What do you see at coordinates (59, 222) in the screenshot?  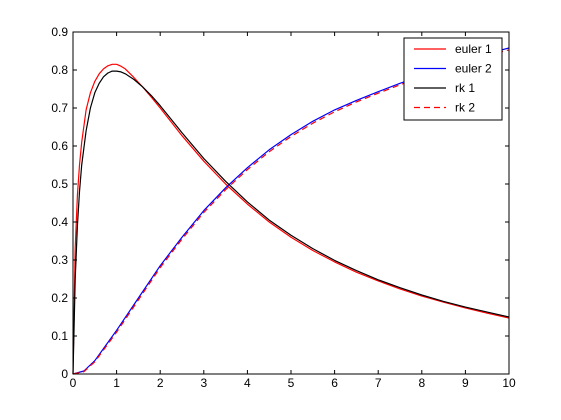 I see `y-tick-label: 0.4` at bounding box center [59, 222].